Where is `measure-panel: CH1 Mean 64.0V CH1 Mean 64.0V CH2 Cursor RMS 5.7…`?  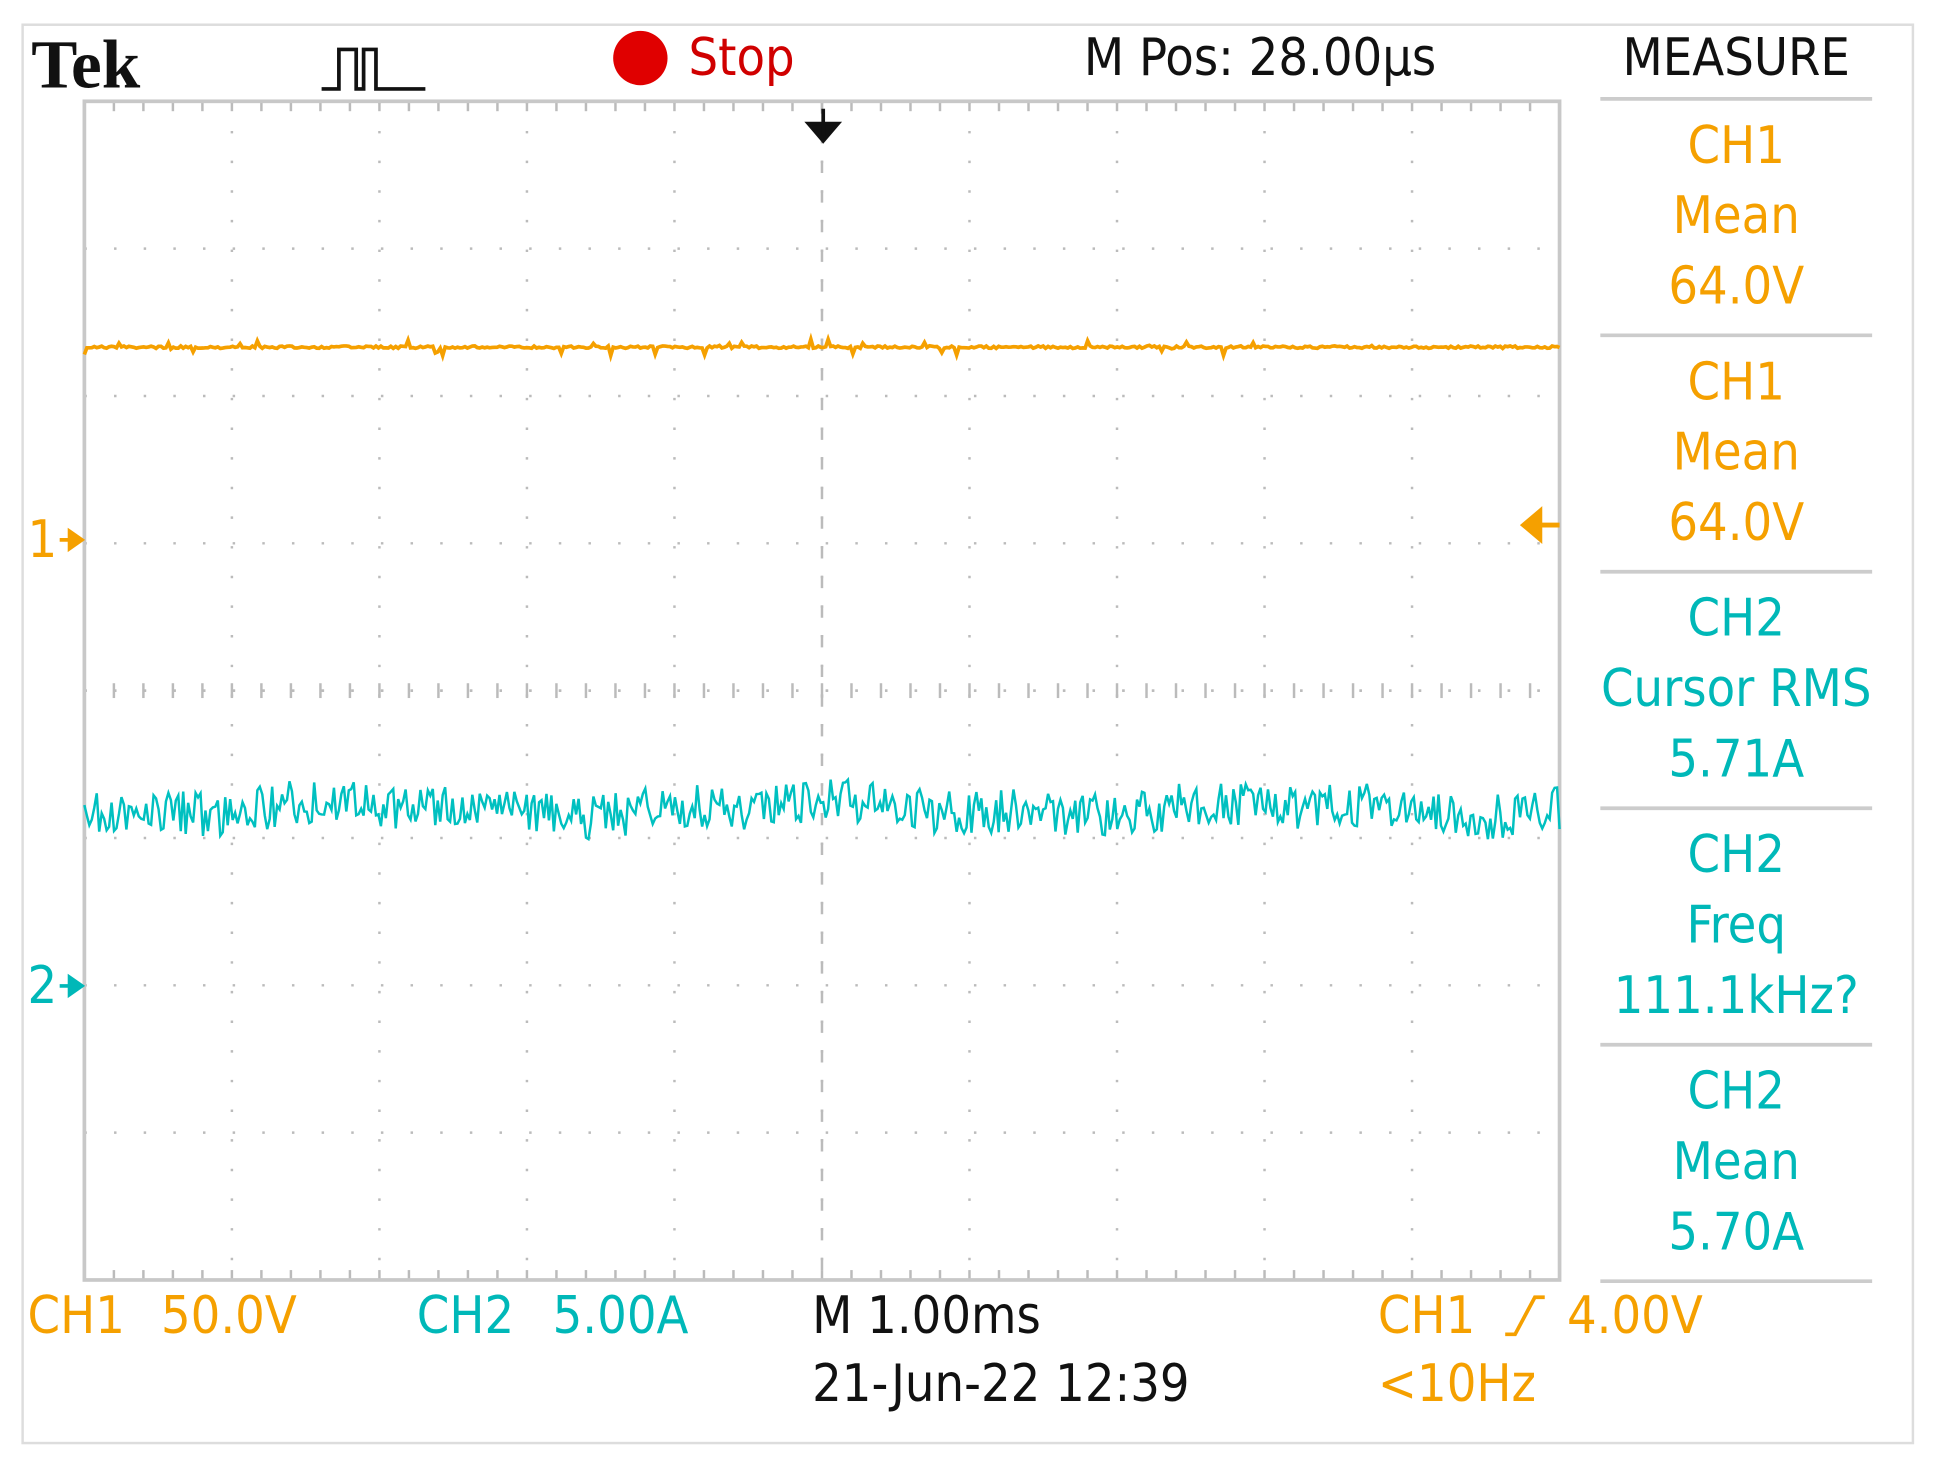 measure-panel: CH1 Mean 64.0V CH1 Mean 64.0V CH2 Cursor RMS 5.7… is located at coordinates (1736, 690).